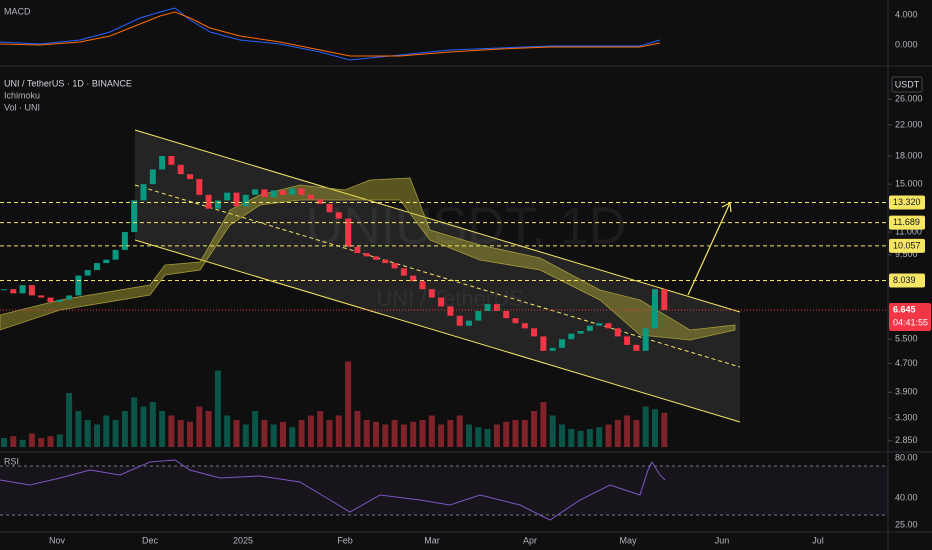  I want to click on y-tick-label: 11.000, so click(908, 231).